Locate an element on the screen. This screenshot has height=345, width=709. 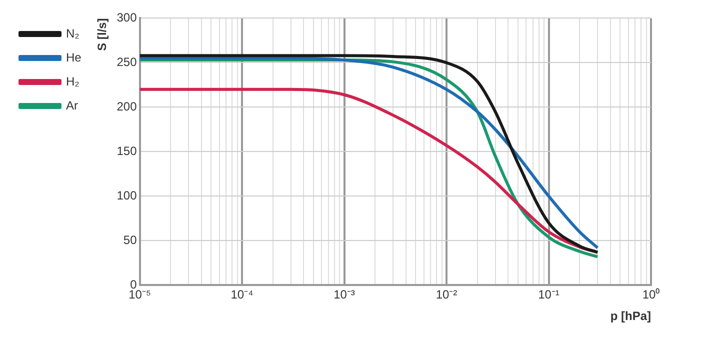
y-tick-label: 300 is located at coordinates (127, 17).